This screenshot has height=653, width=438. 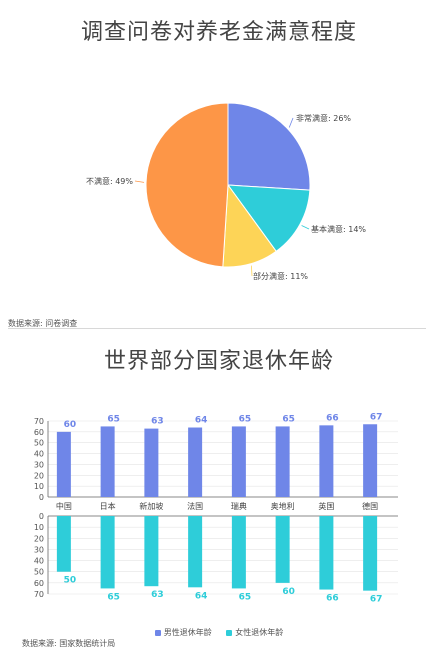 I want to click on bottom-y-tick: 50, so click(x=39, y=572).